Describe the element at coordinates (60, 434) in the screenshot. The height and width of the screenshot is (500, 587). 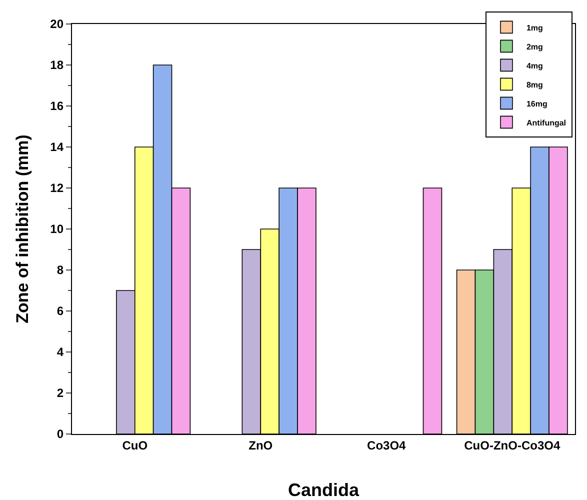
I see `y-tick-label: 0` at that location.